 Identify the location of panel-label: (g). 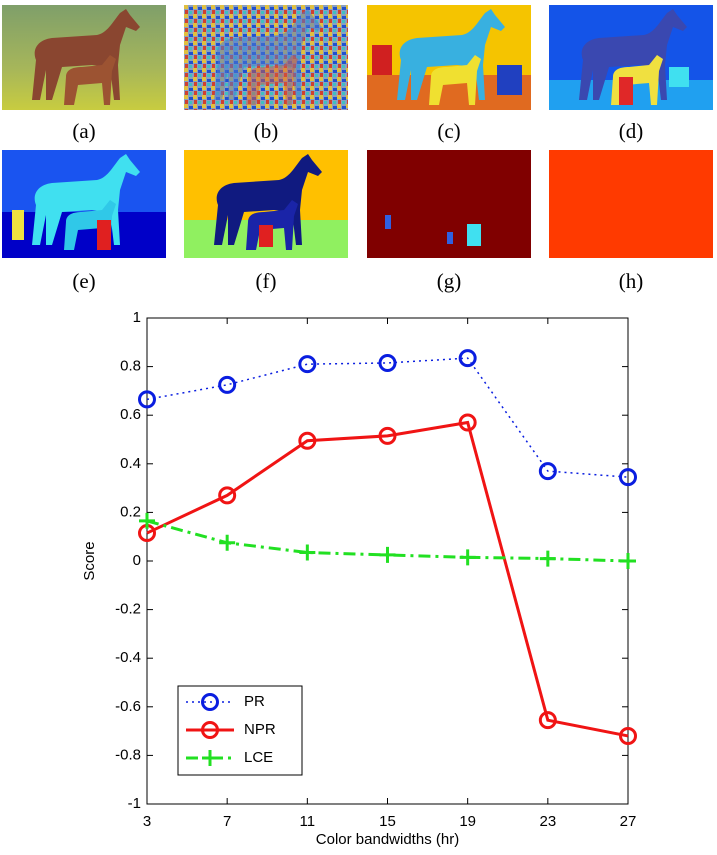
(449, 281).